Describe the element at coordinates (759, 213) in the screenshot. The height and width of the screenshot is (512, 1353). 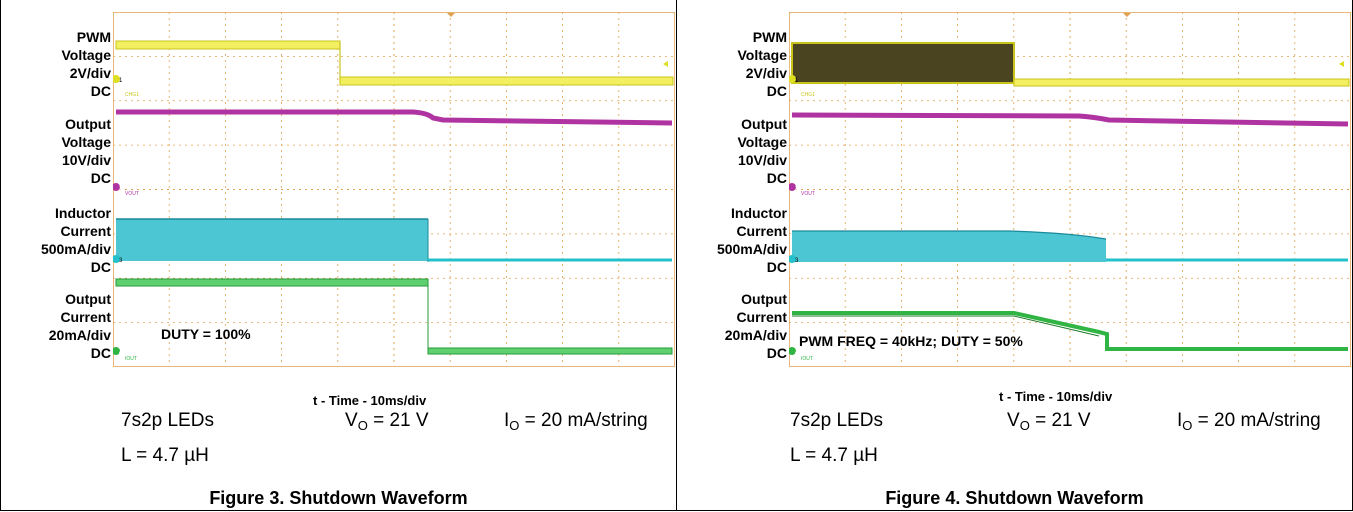
I see `ch3-label-line: Inductor` at that location.